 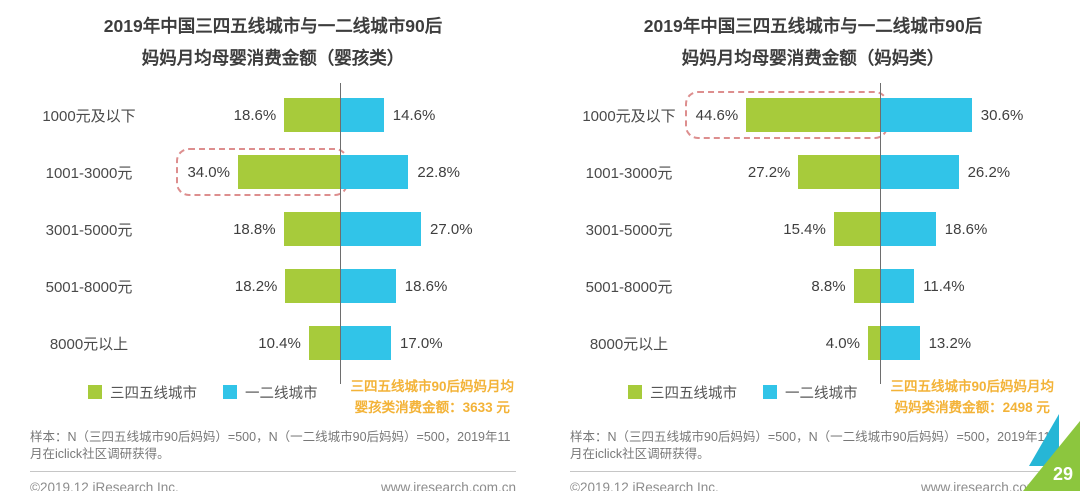 I want to click on value-label-left: 44.6%, so click(x=717, y=115).